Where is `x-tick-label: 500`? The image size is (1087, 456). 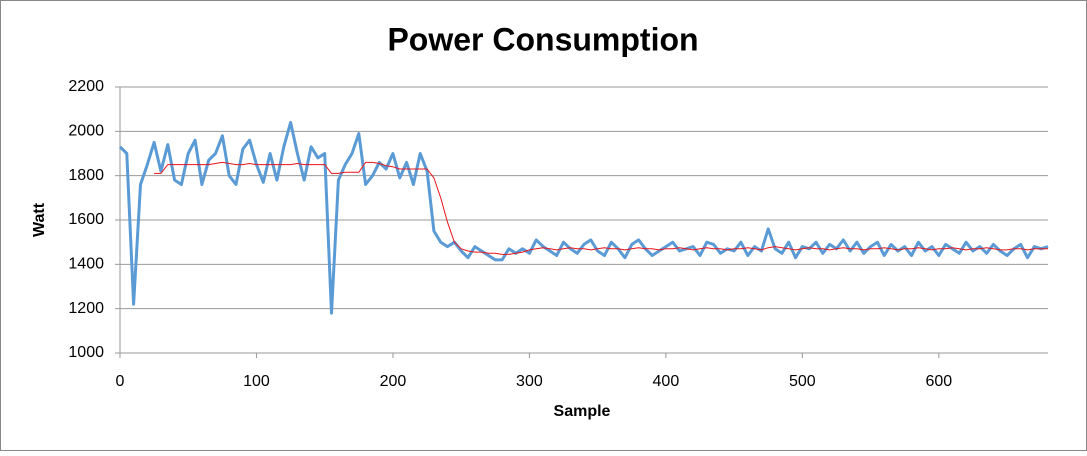 x-tick-label: 500 is located at coordinates (802, 381).